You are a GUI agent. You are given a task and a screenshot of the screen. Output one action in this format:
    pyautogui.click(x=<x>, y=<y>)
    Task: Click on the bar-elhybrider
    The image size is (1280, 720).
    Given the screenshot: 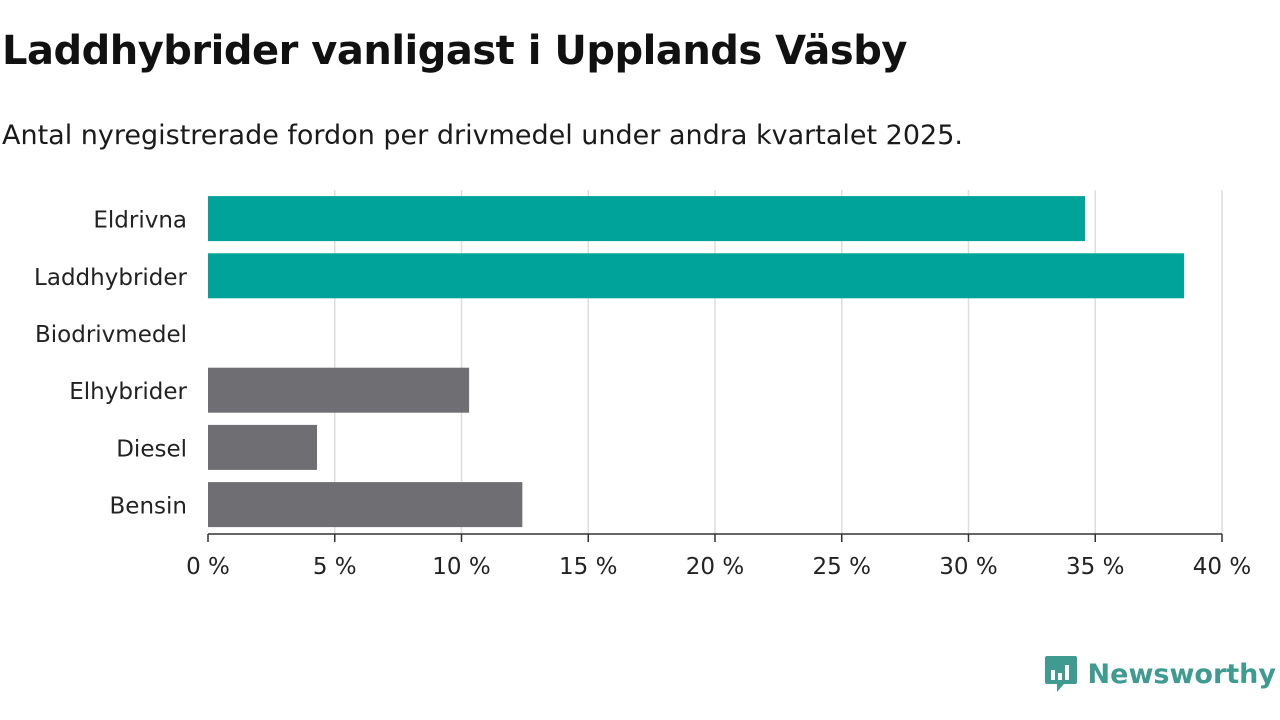 What is the action you would take?
    pyautogui.click(x=339, y=390)
    